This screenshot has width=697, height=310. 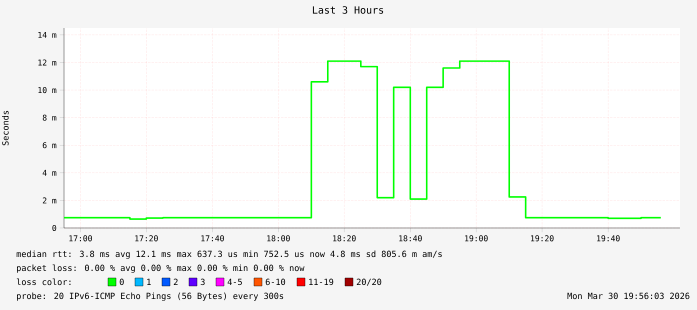 I want to click on legend-label: 0, so click(x=122, y=282).